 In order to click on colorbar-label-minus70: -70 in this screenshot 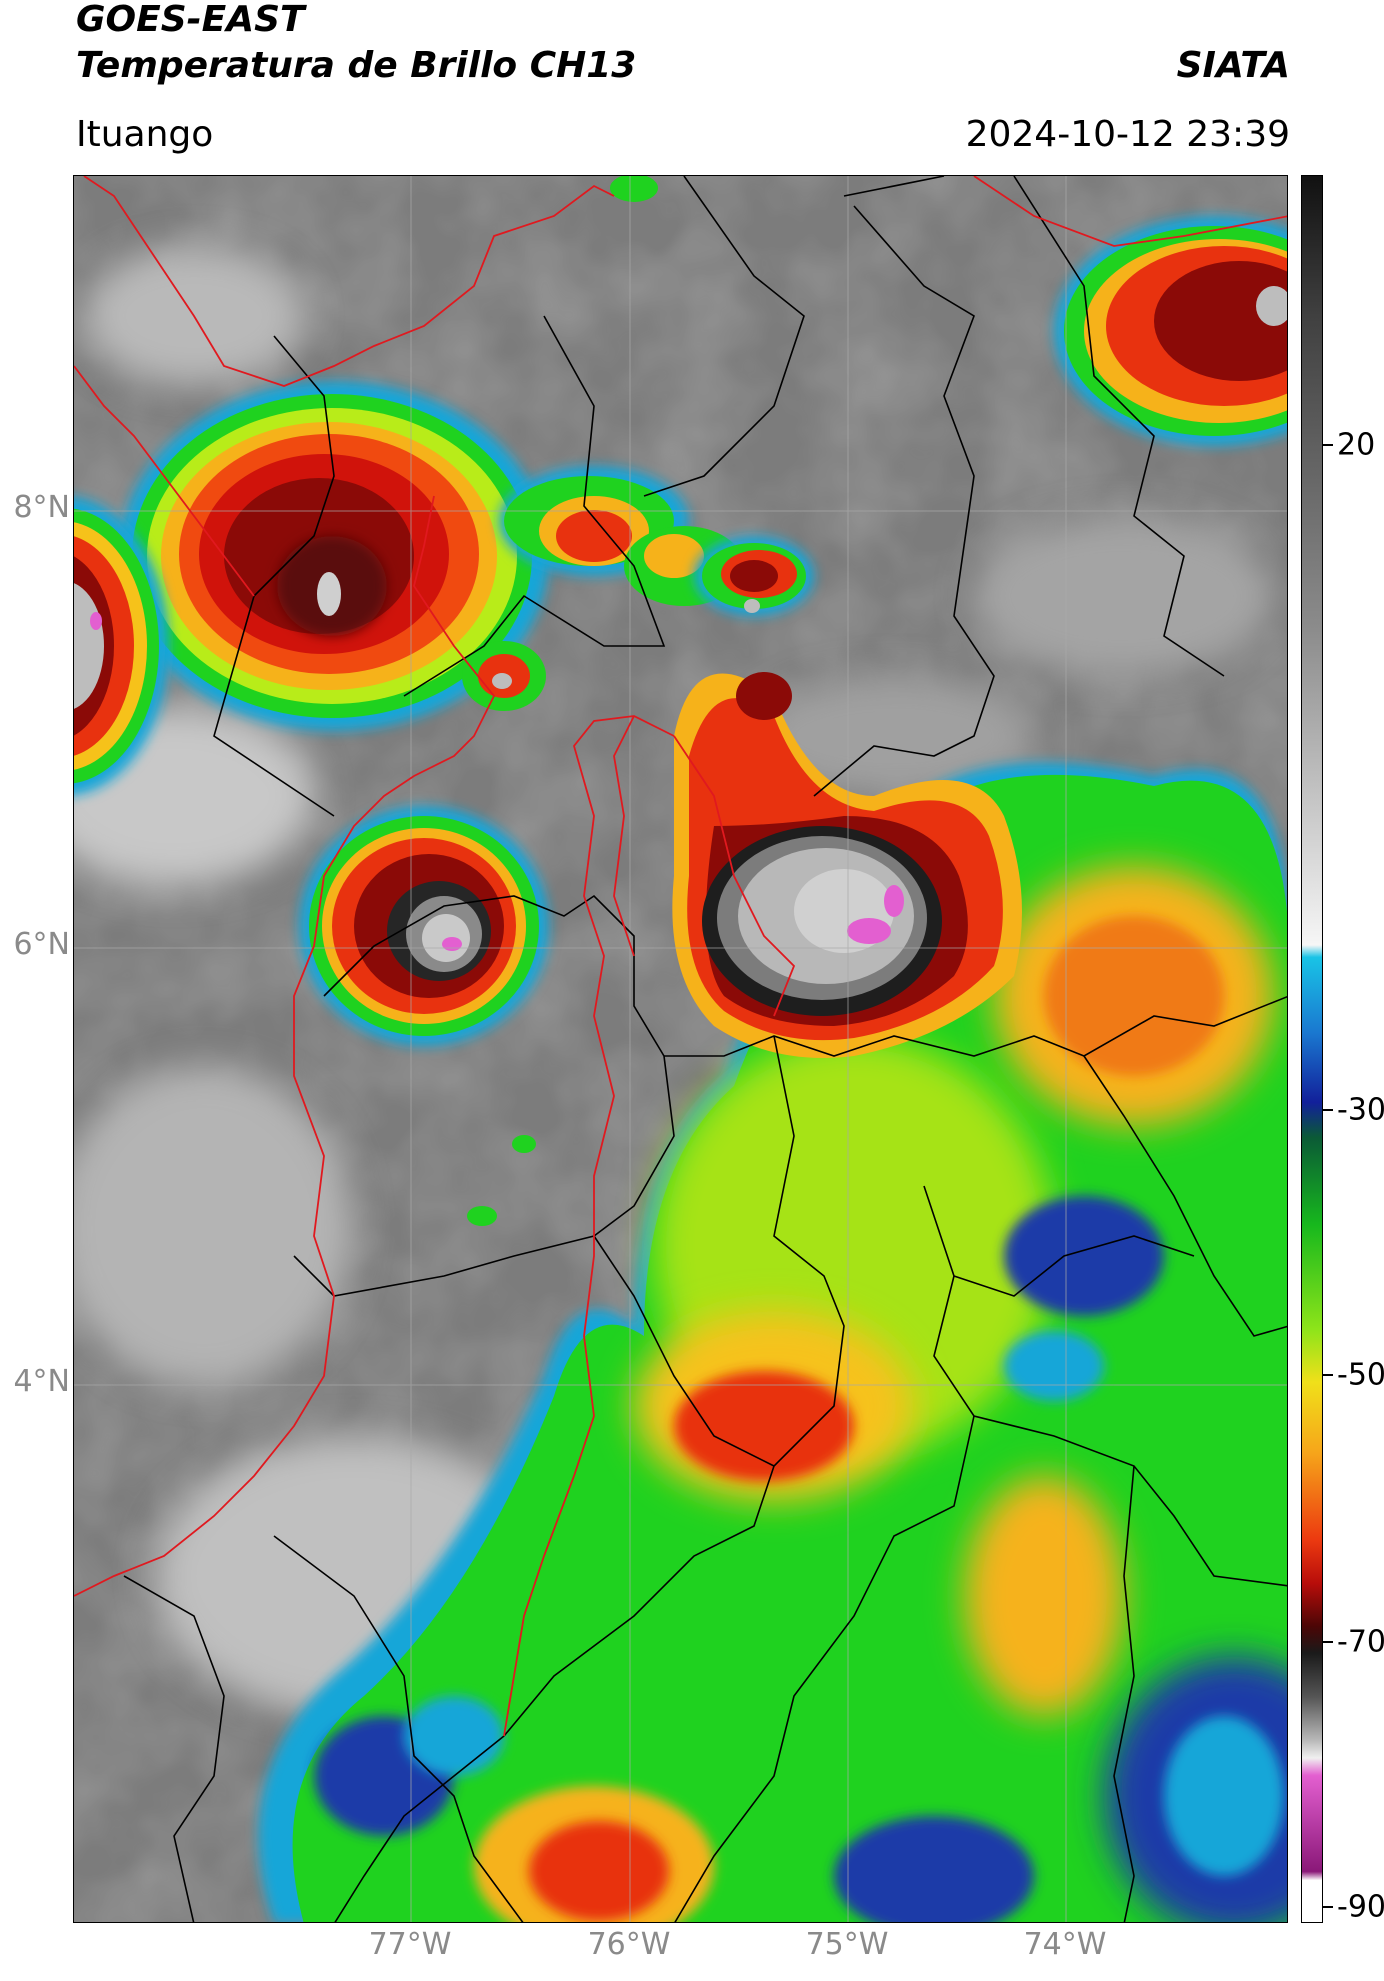, I will do `click(1360, 1642)`.